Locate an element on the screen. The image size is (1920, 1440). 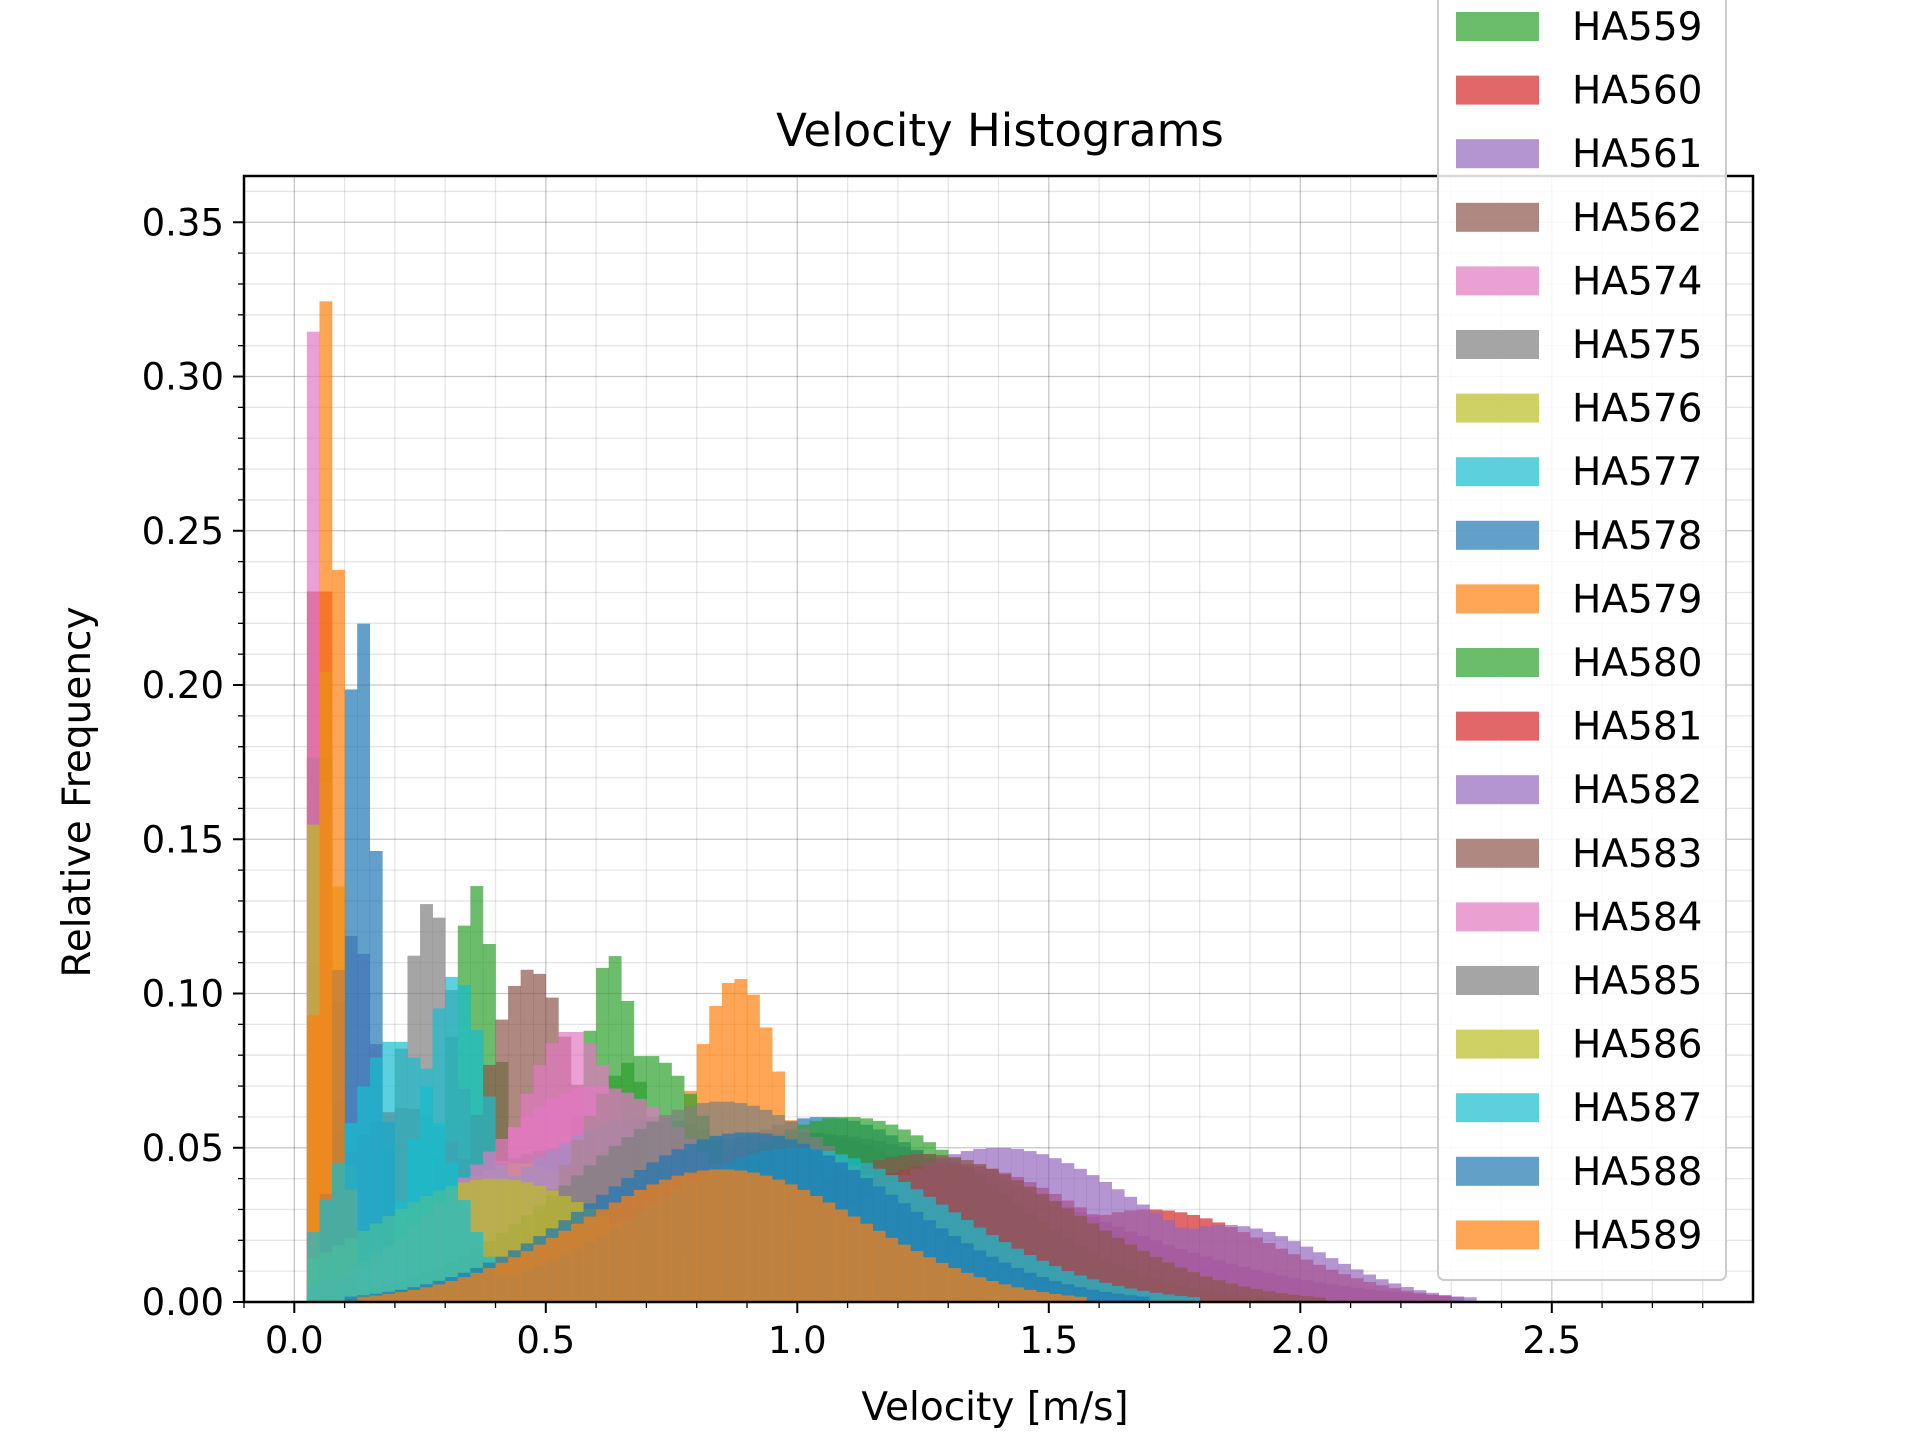
y-tick-label: 0.25 is located at coordinates (183, 531).